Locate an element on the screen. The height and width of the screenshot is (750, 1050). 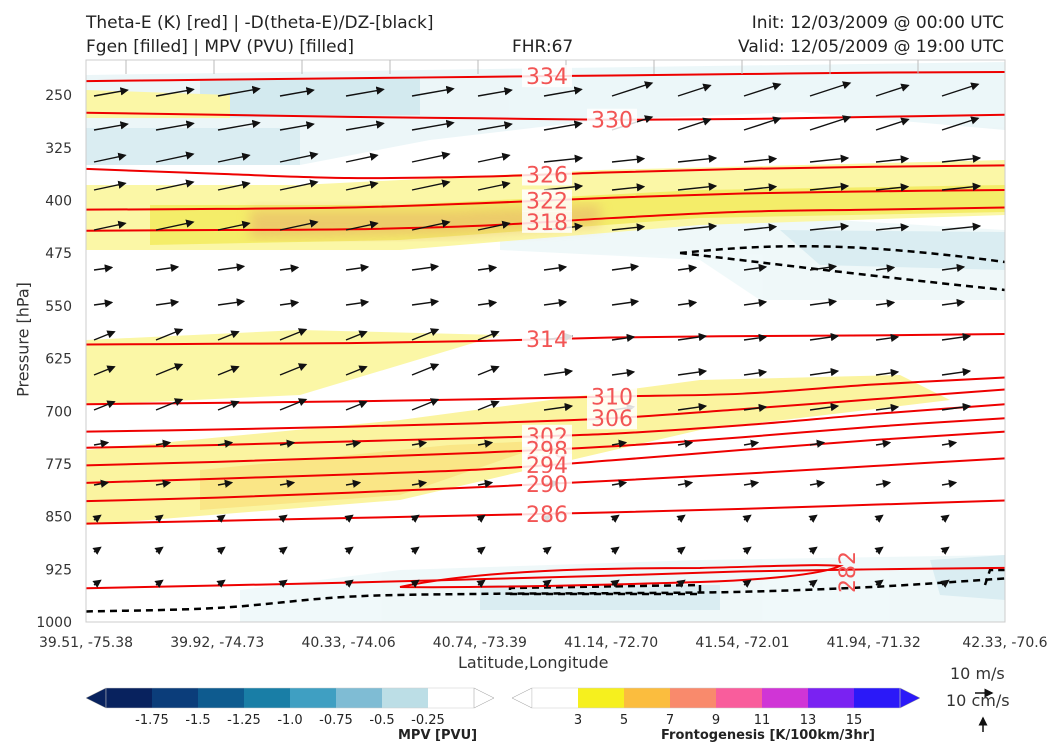
contour-label-334: 334 is located at coordinates (547, 77).